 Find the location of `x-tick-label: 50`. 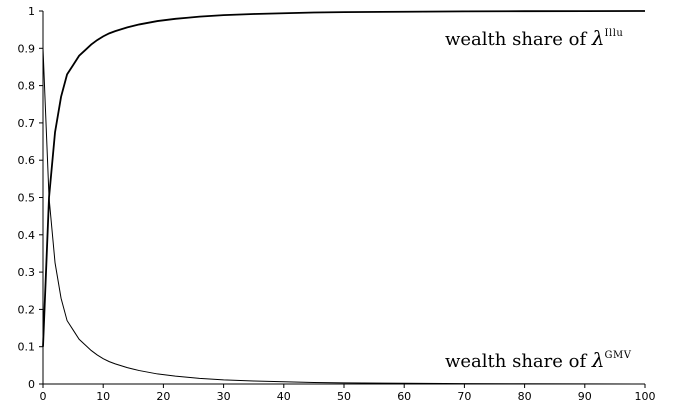

x-tick-label: 50 is located at coordinates (344, 396).